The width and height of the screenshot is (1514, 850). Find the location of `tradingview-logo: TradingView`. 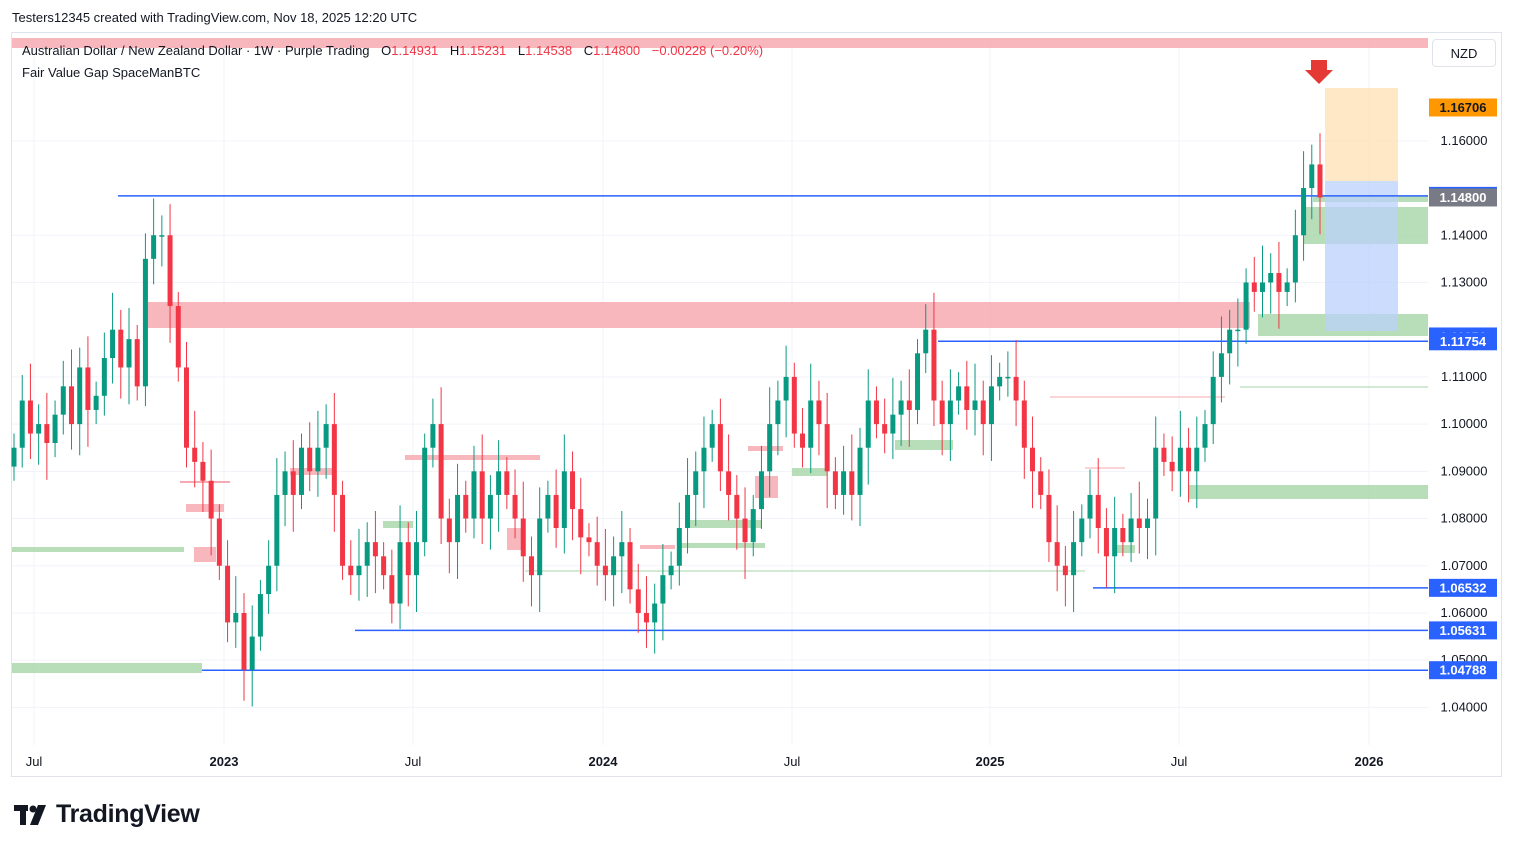

tradingview-logo: TradingView is located at coordinates (107, 814).